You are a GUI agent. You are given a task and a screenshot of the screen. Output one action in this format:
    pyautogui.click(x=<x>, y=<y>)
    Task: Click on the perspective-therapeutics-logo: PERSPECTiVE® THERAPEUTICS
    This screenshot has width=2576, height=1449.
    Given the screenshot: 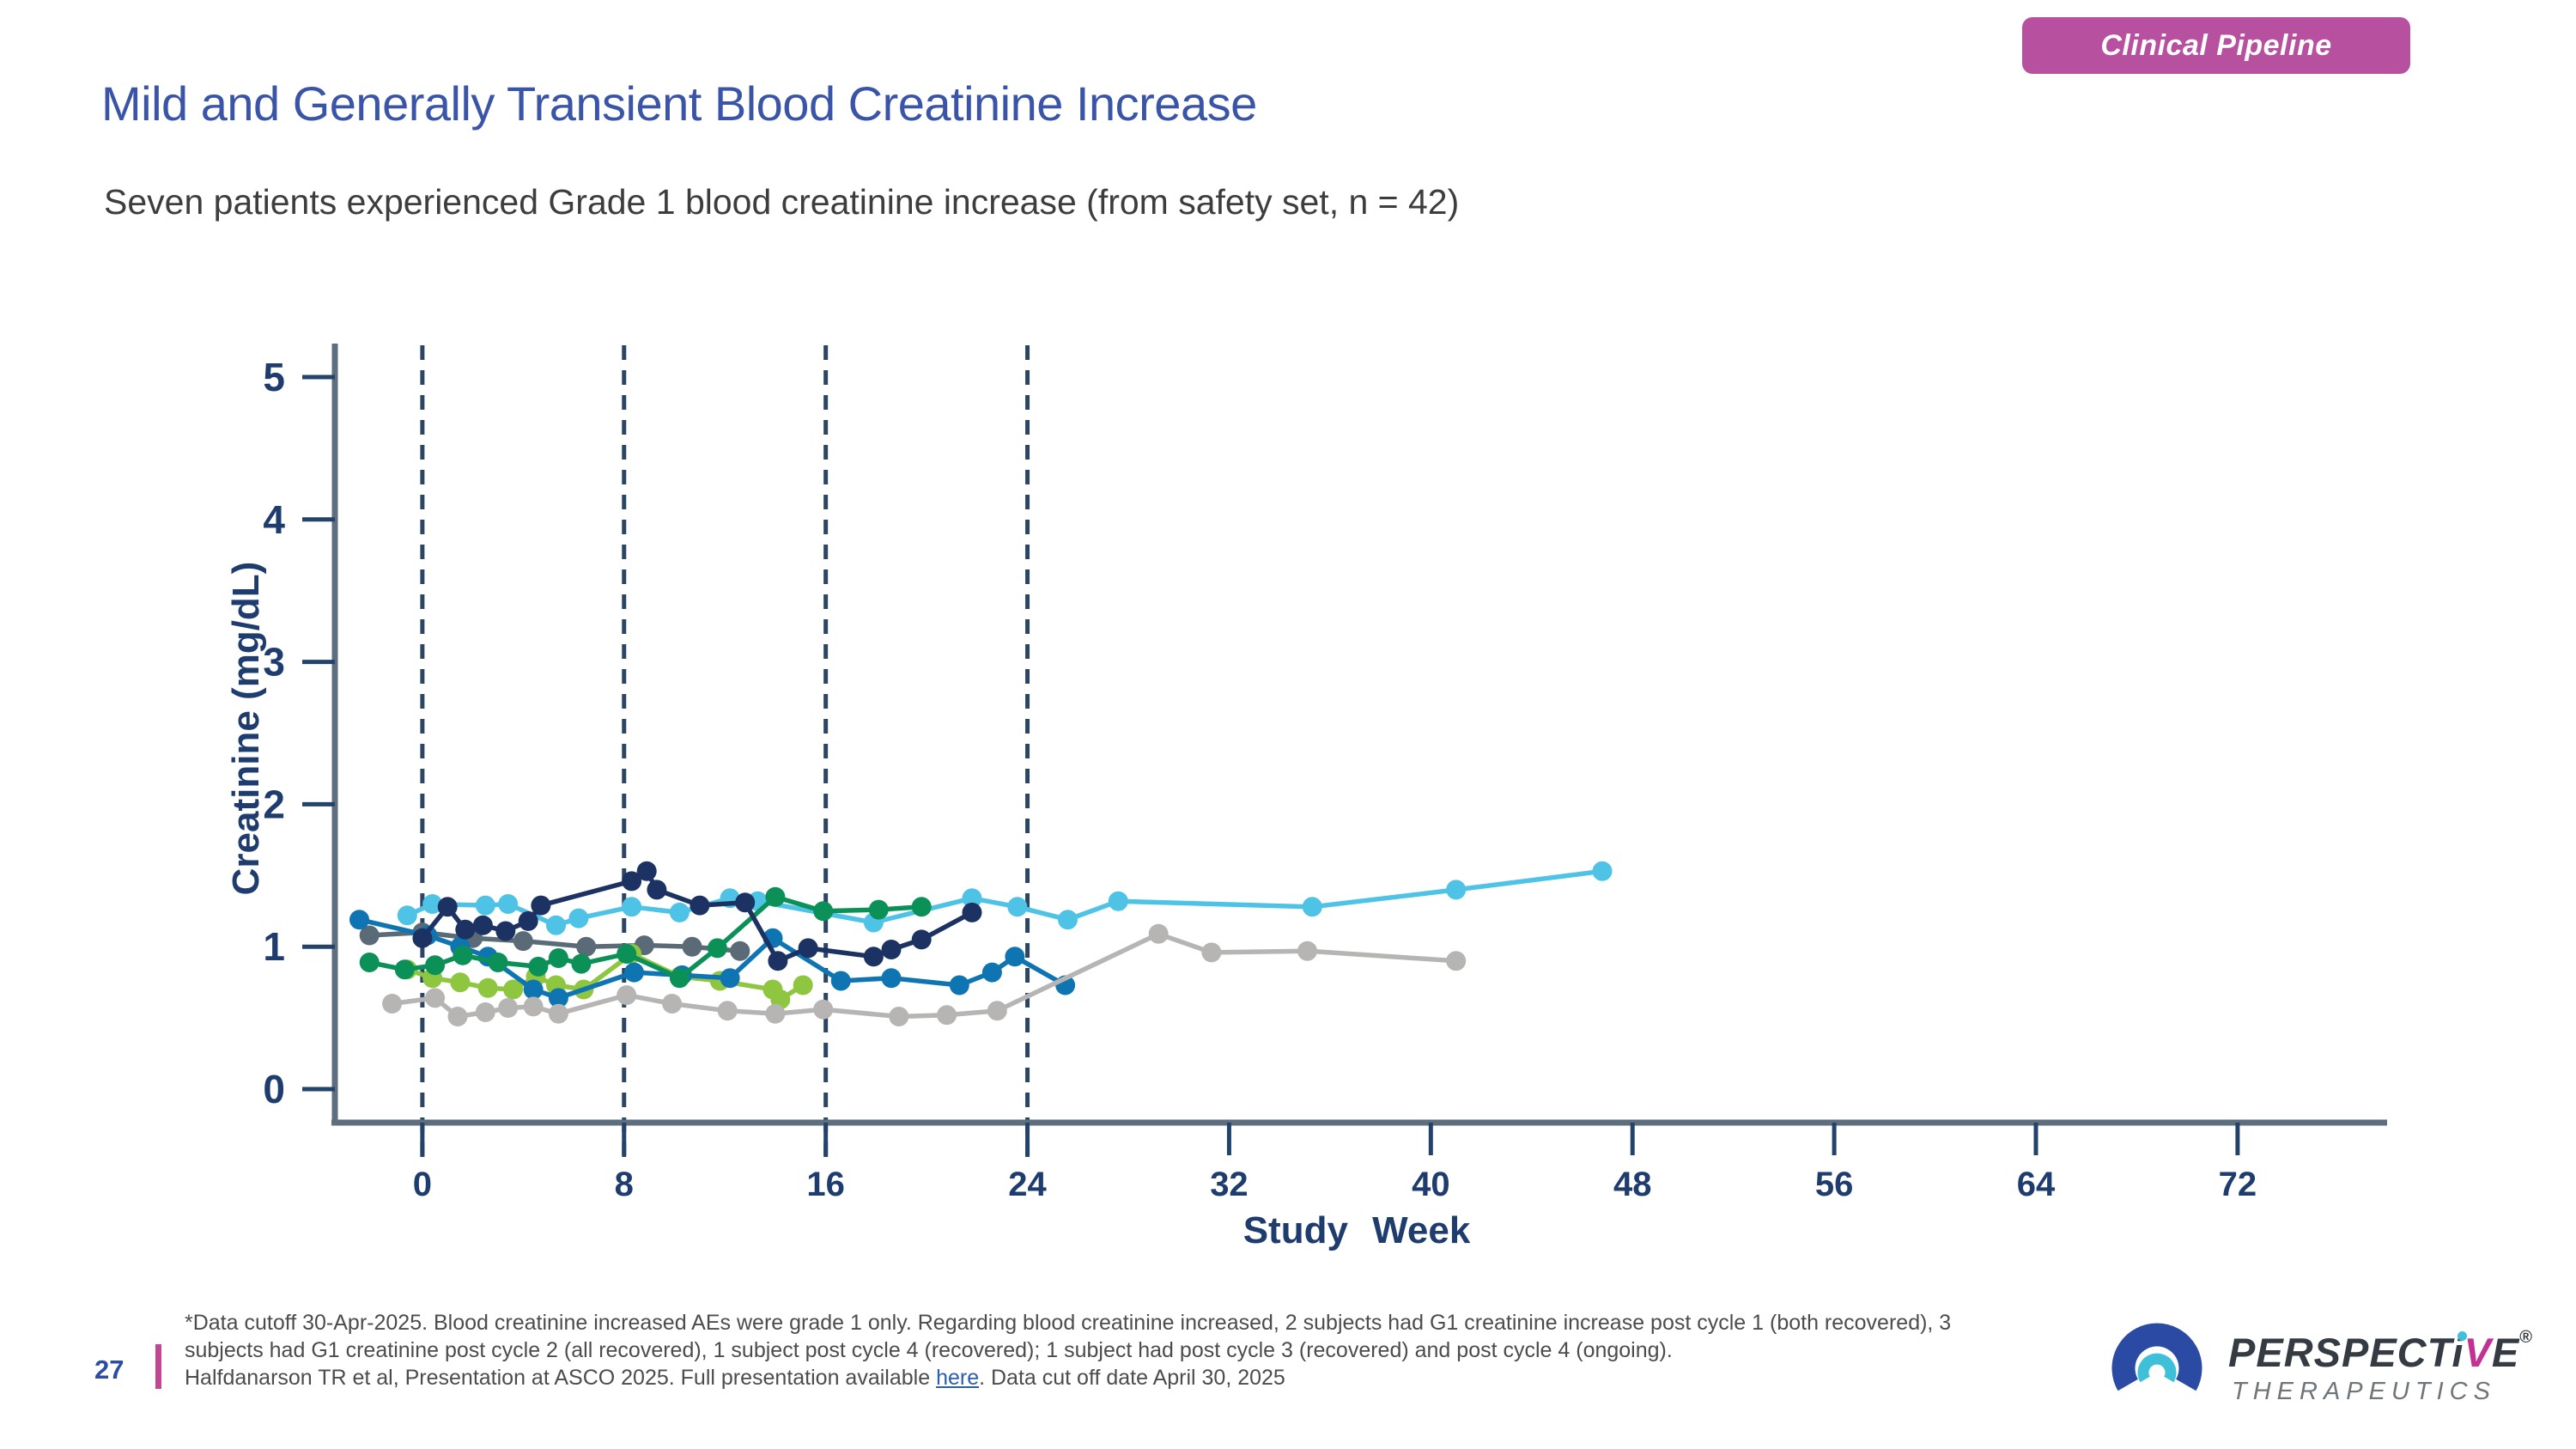 What is the action you would take?
    pyautogui.click(x=2333, y=1372)
    